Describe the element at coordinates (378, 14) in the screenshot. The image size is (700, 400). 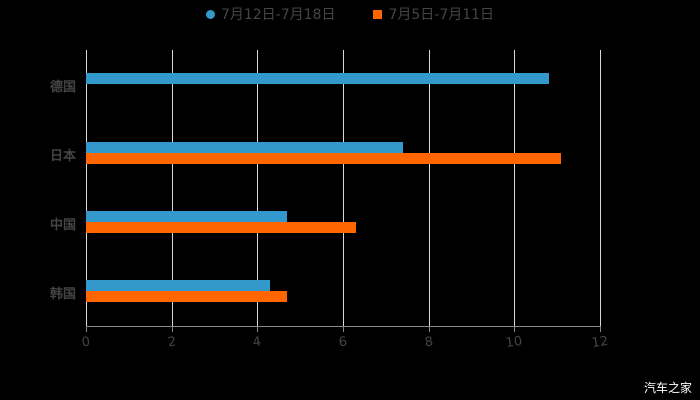
I see `series2-marker-icon` at that location.